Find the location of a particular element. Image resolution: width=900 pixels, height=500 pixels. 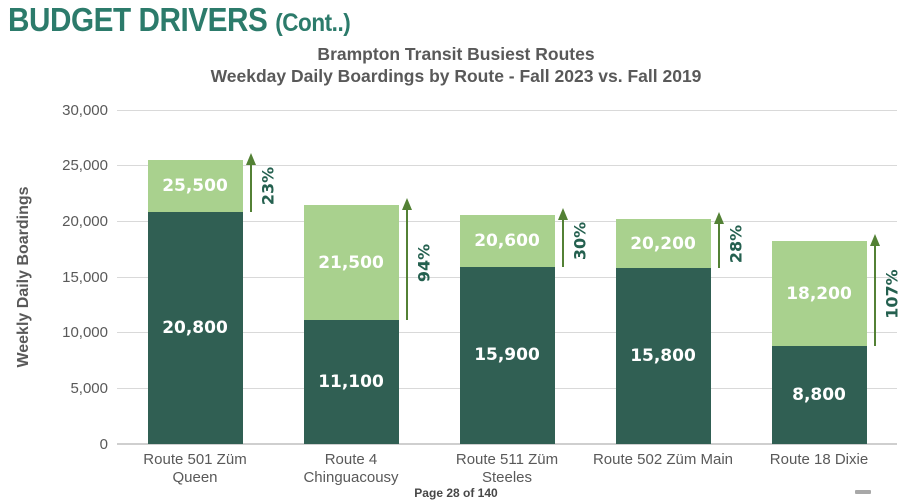

y-axis-tick-label: 15,000 is located at coordinates (85, 277).